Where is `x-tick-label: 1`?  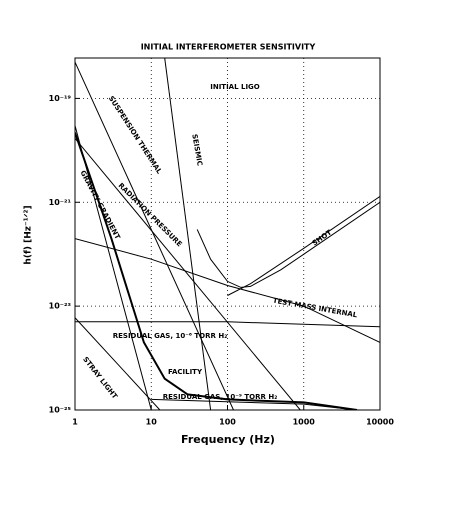
x-tick-label: 1 is located at coordinates (75, 422).